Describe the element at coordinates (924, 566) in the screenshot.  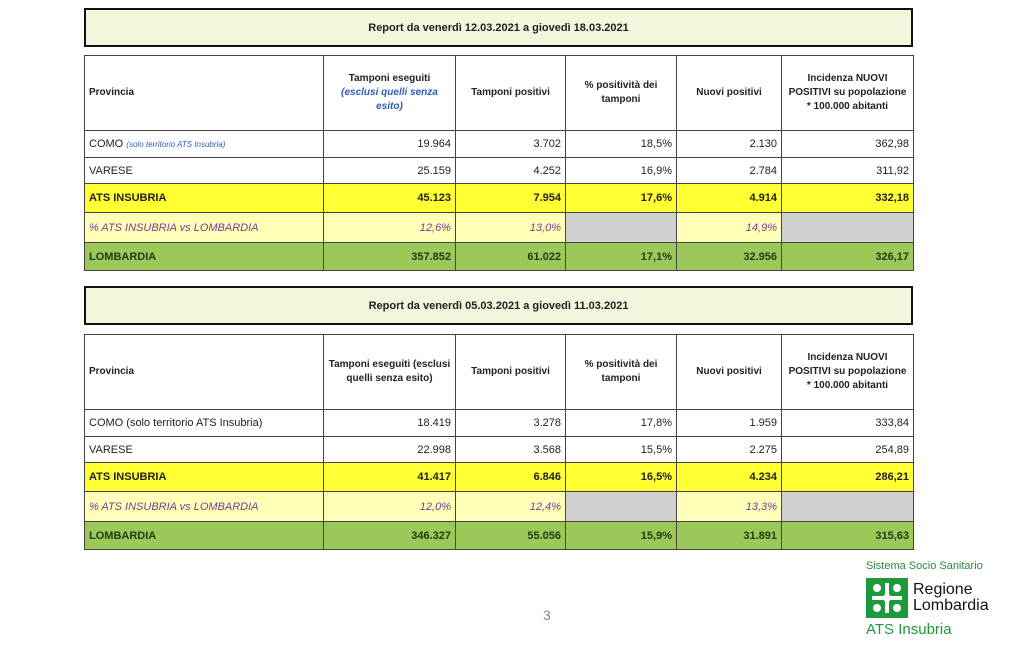
I see `logo-system: Sistema Socio Sanitario` at that location.